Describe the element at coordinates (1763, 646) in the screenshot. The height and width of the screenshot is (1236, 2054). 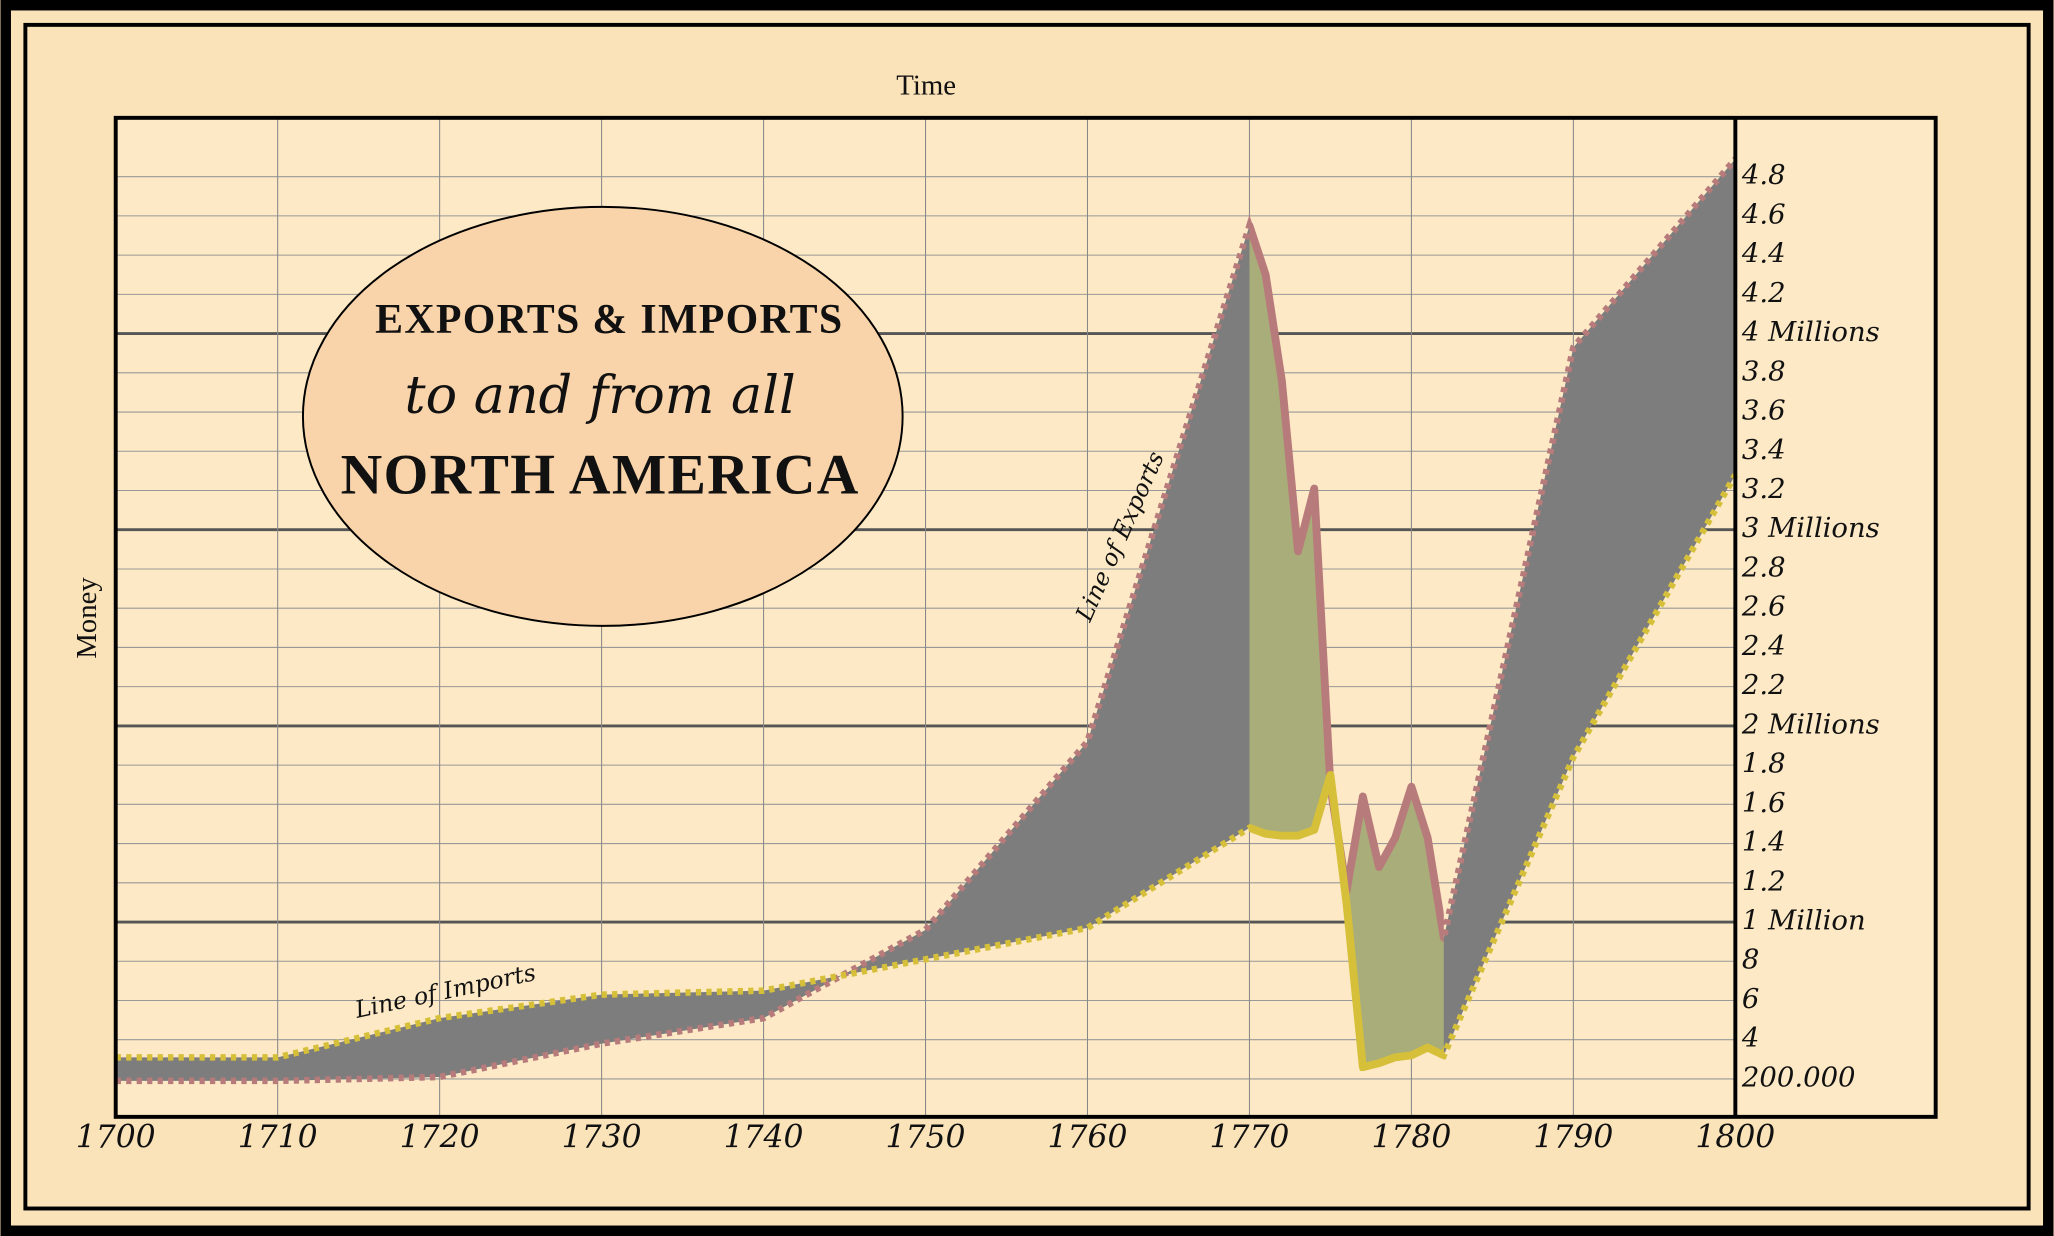
I see `y-tick-label: 2.4` at that location.